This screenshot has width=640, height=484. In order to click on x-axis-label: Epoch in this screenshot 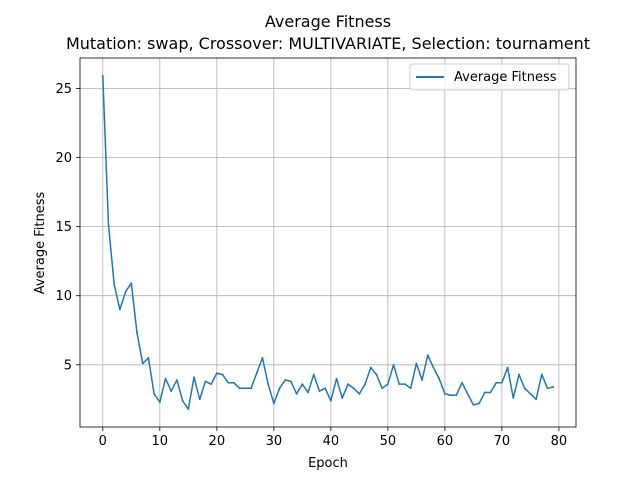, I will do `click(328, 463)`.